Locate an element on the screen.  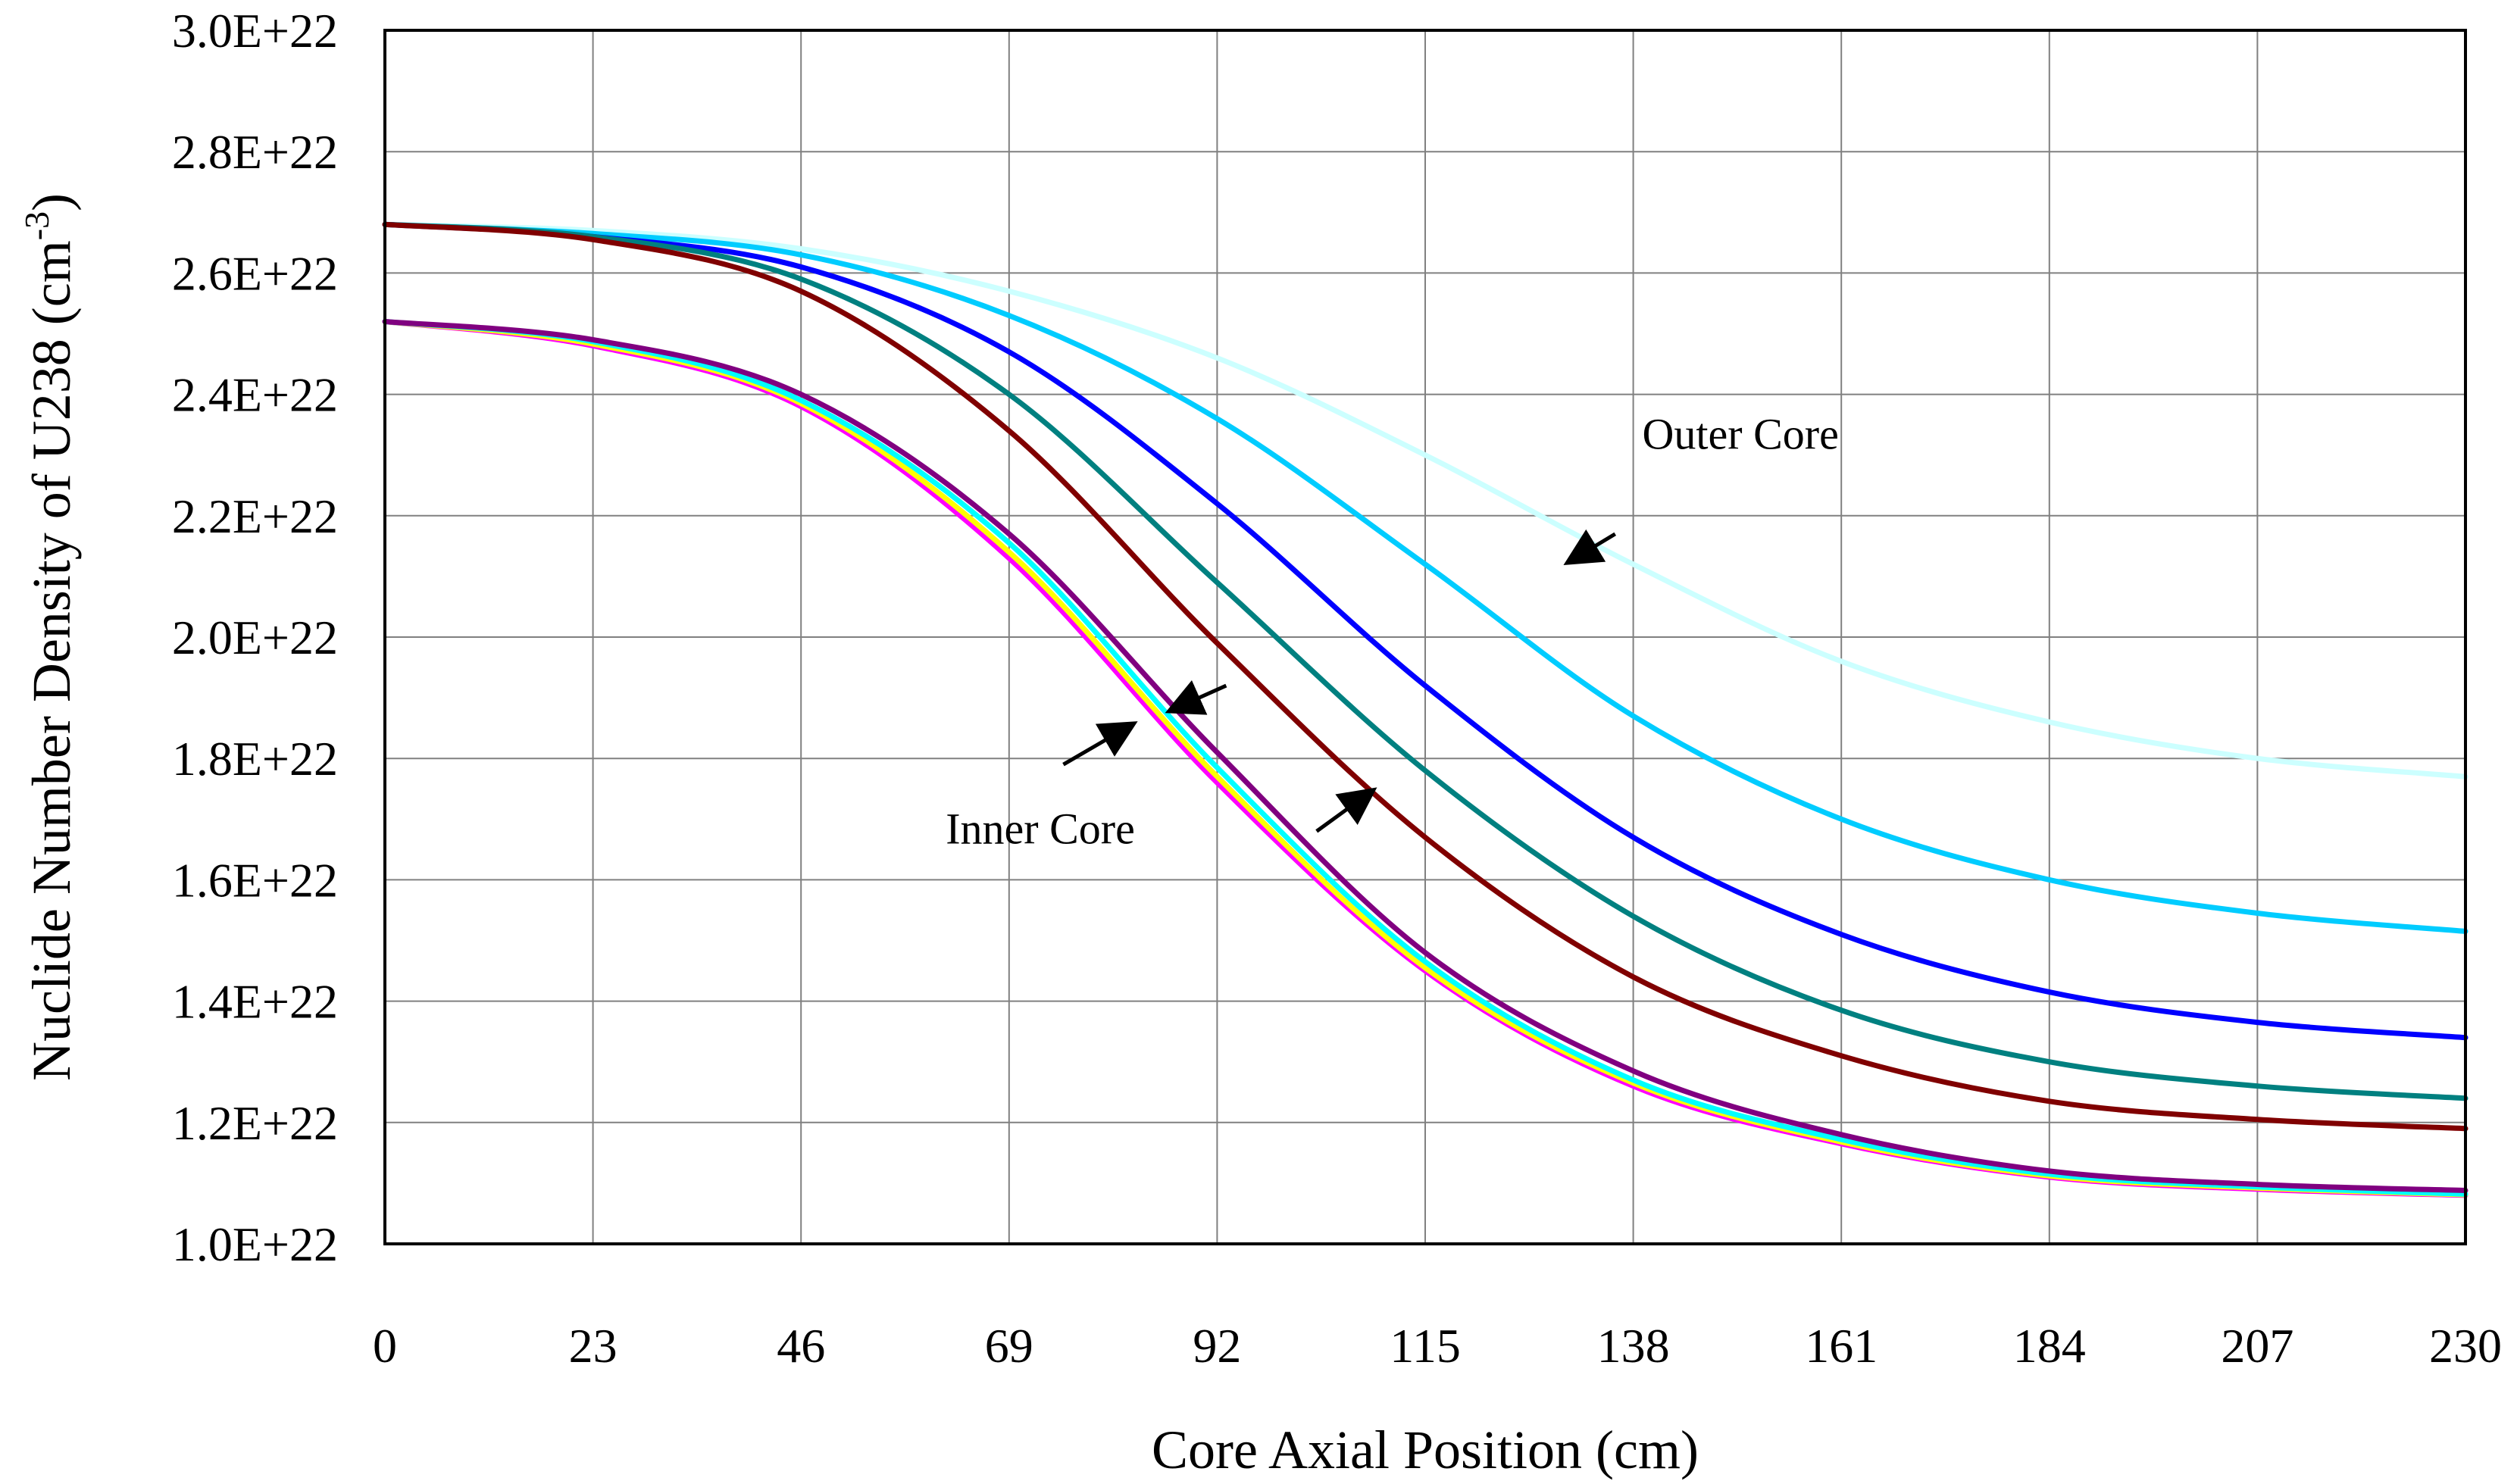
x-tick-label: 207 is located at coordinates (2257, 1346).